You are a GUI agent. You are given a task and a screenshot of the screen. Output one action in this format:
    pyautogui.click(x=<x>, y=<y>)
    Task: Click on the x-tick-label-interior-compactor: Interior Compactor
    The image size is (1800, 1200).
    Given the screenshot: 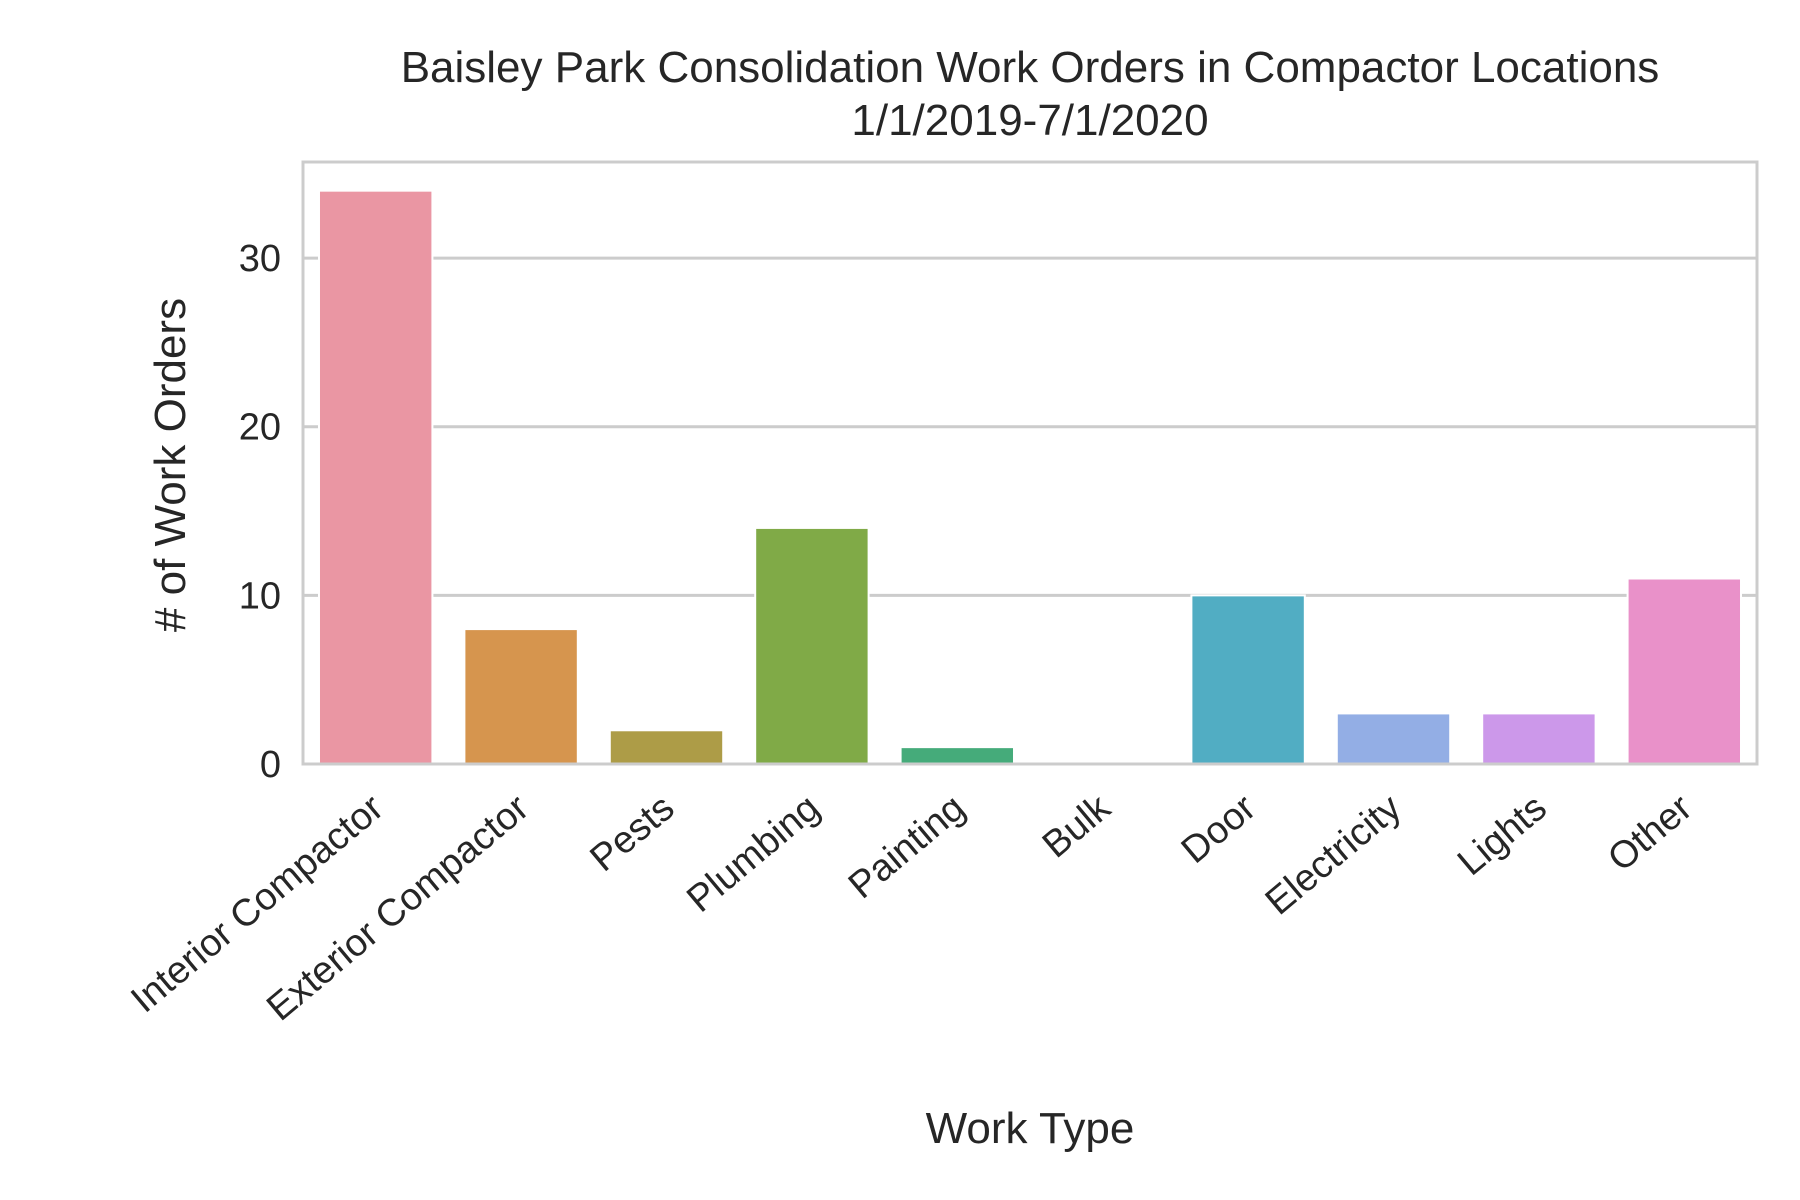 What is the action you would take?
    pyautogui.click(x=257, y=904)
    